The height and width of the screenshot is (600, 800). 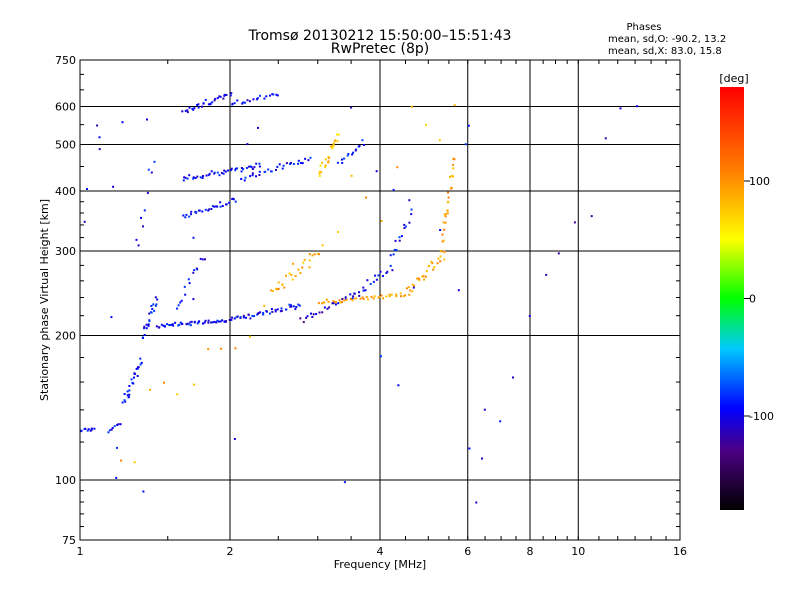 I want to click on colorbar-ticks: 100 0 -100, so click(x=759, y=299).